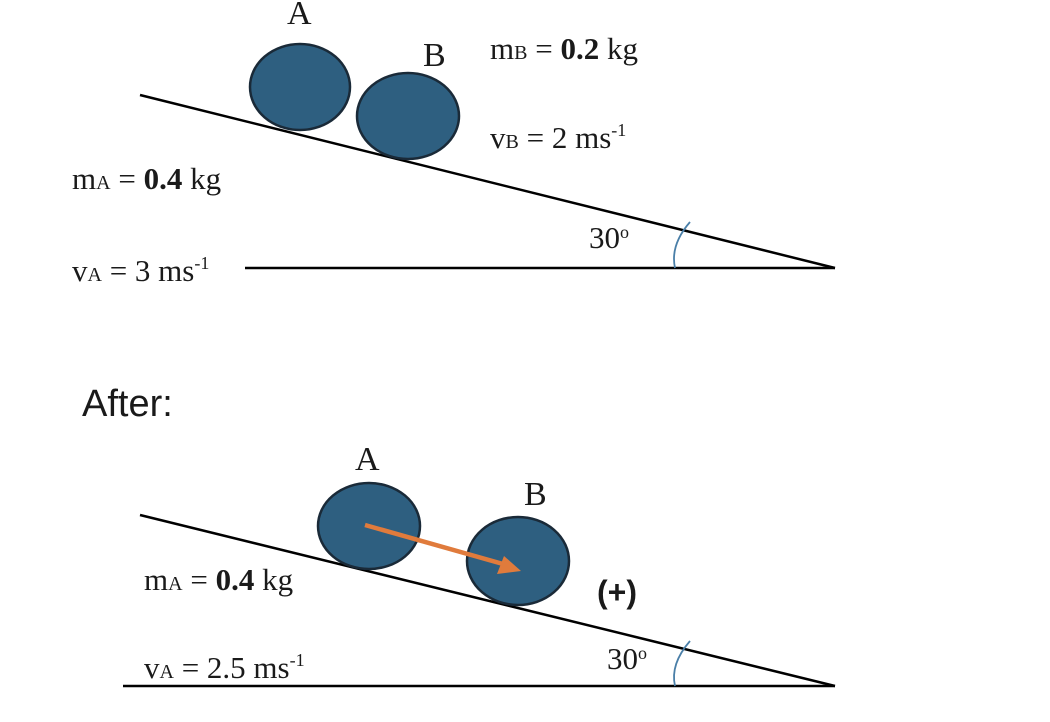 The image size is (1050, 722). What do you see at coordinates (408, 116) in the screenshot?
I see `before-ball-b` at bounding box center [408, 116].